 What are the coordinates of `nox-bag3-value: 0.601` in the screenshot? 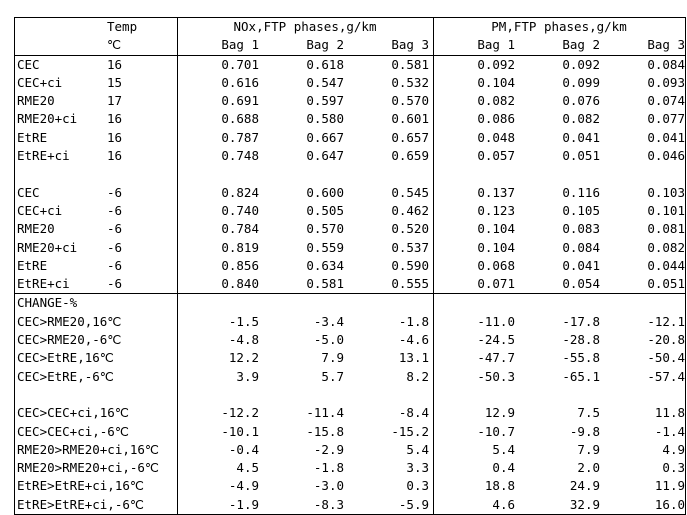 It's located at (410, 119).